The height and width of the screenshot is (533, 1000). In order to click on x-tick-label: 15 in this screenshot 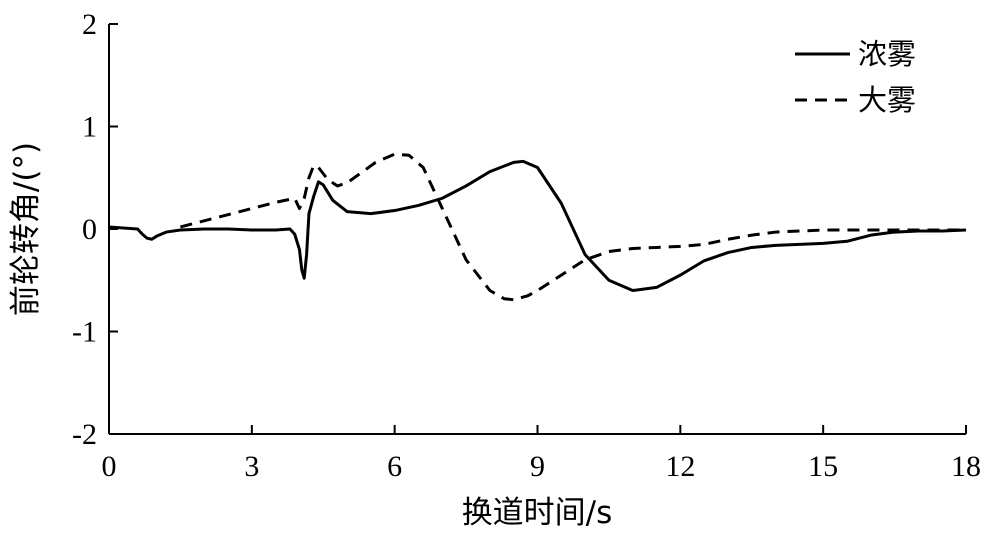, I will do `click(823, 466)`.